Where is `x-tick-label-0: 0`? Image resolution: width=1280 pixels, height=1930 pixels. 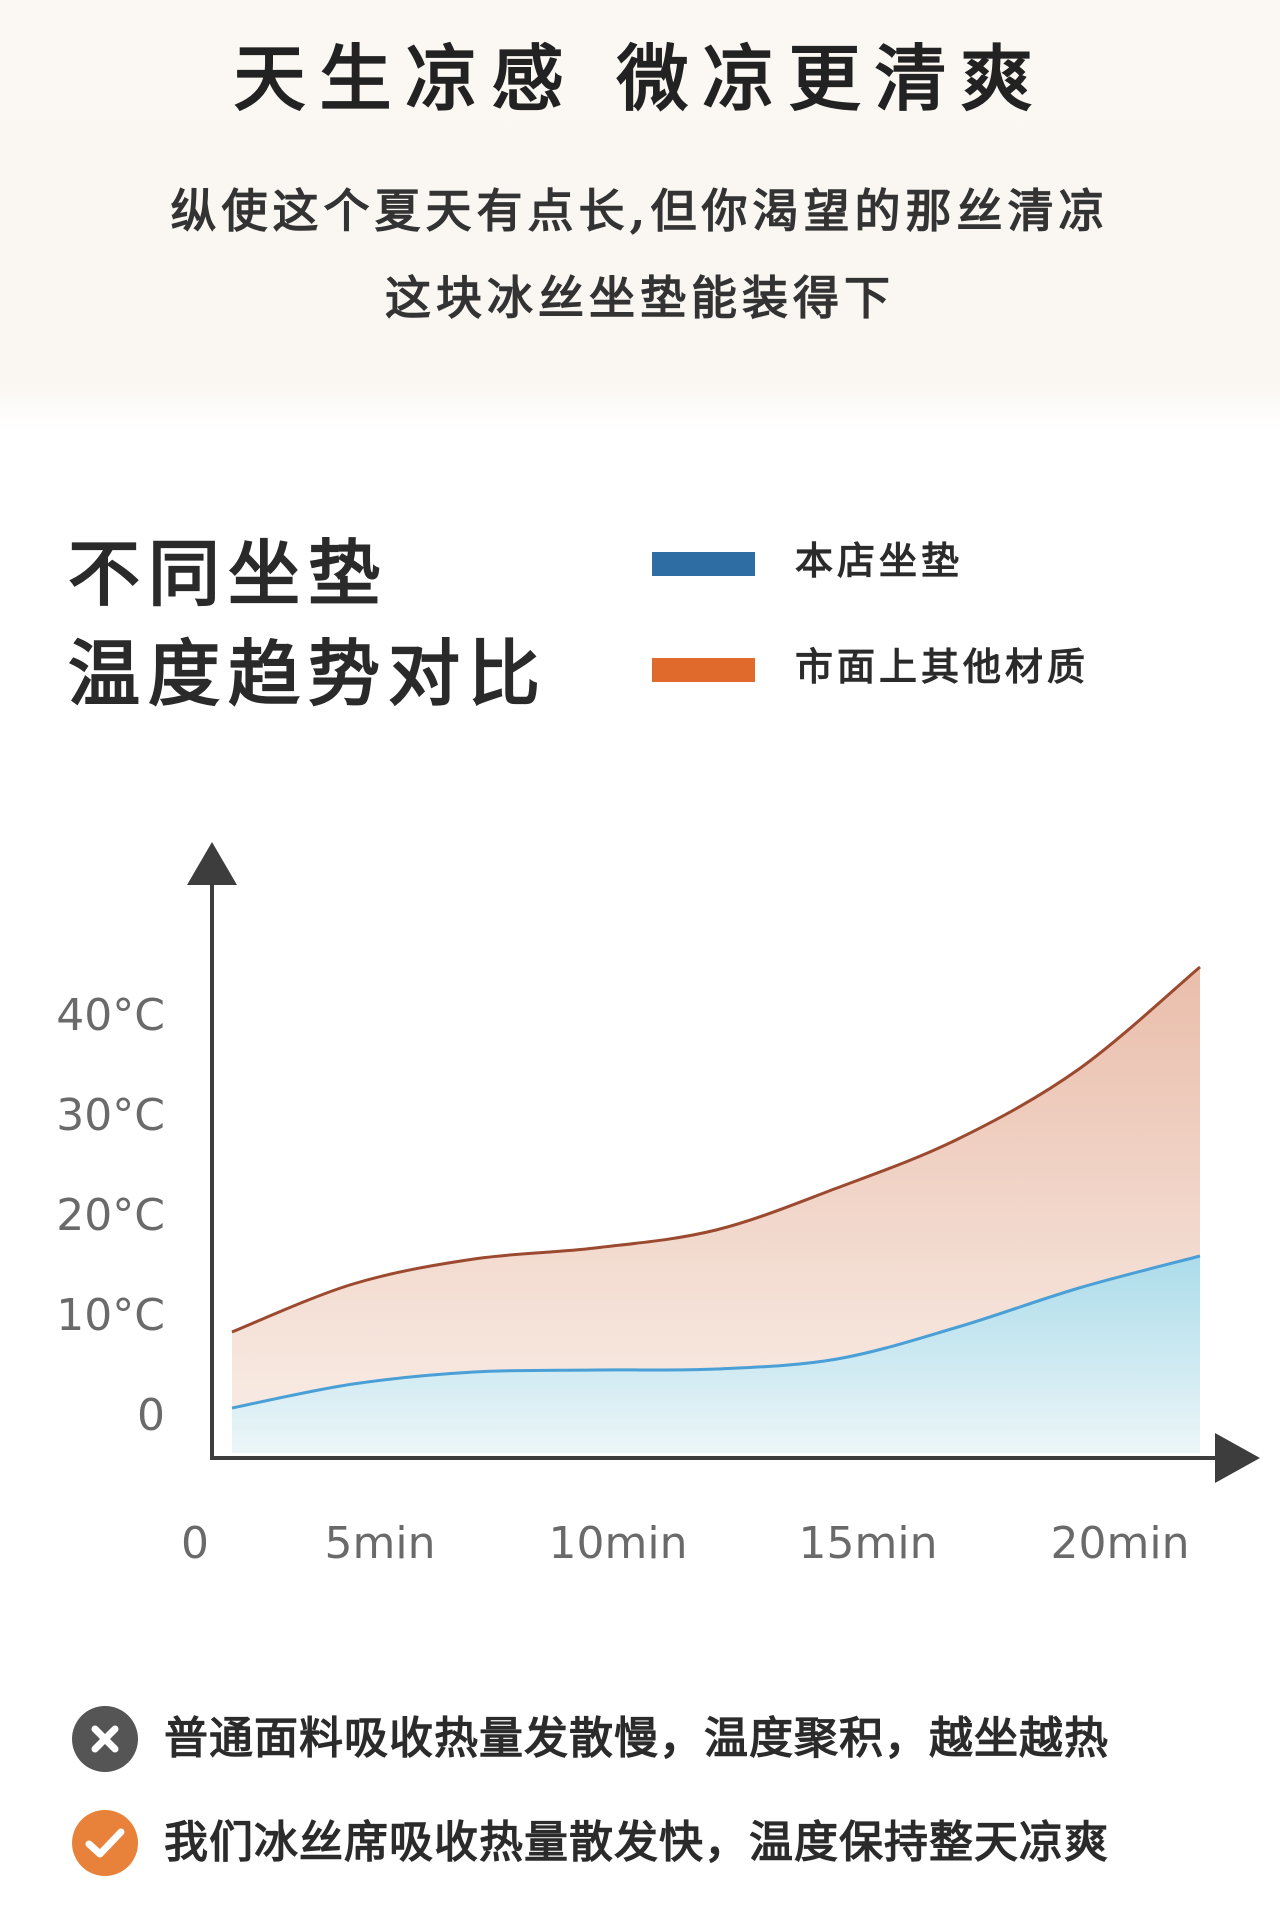
x-tick-label-0: 0 is located at coordinates (195, 1543).